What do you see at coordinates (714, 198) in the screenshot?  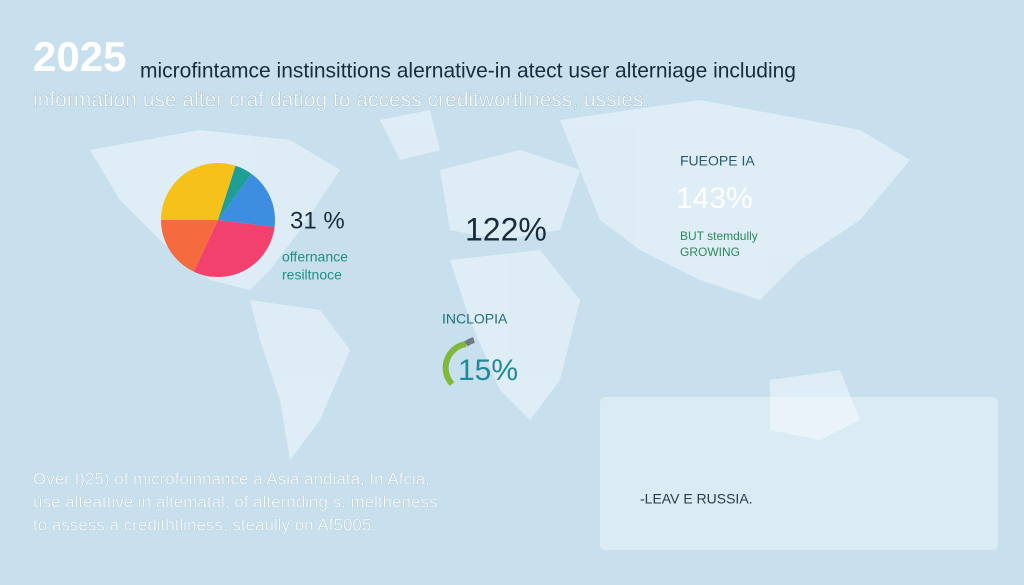 I see `stat-value: 143%` at bounding box center [714, 198].